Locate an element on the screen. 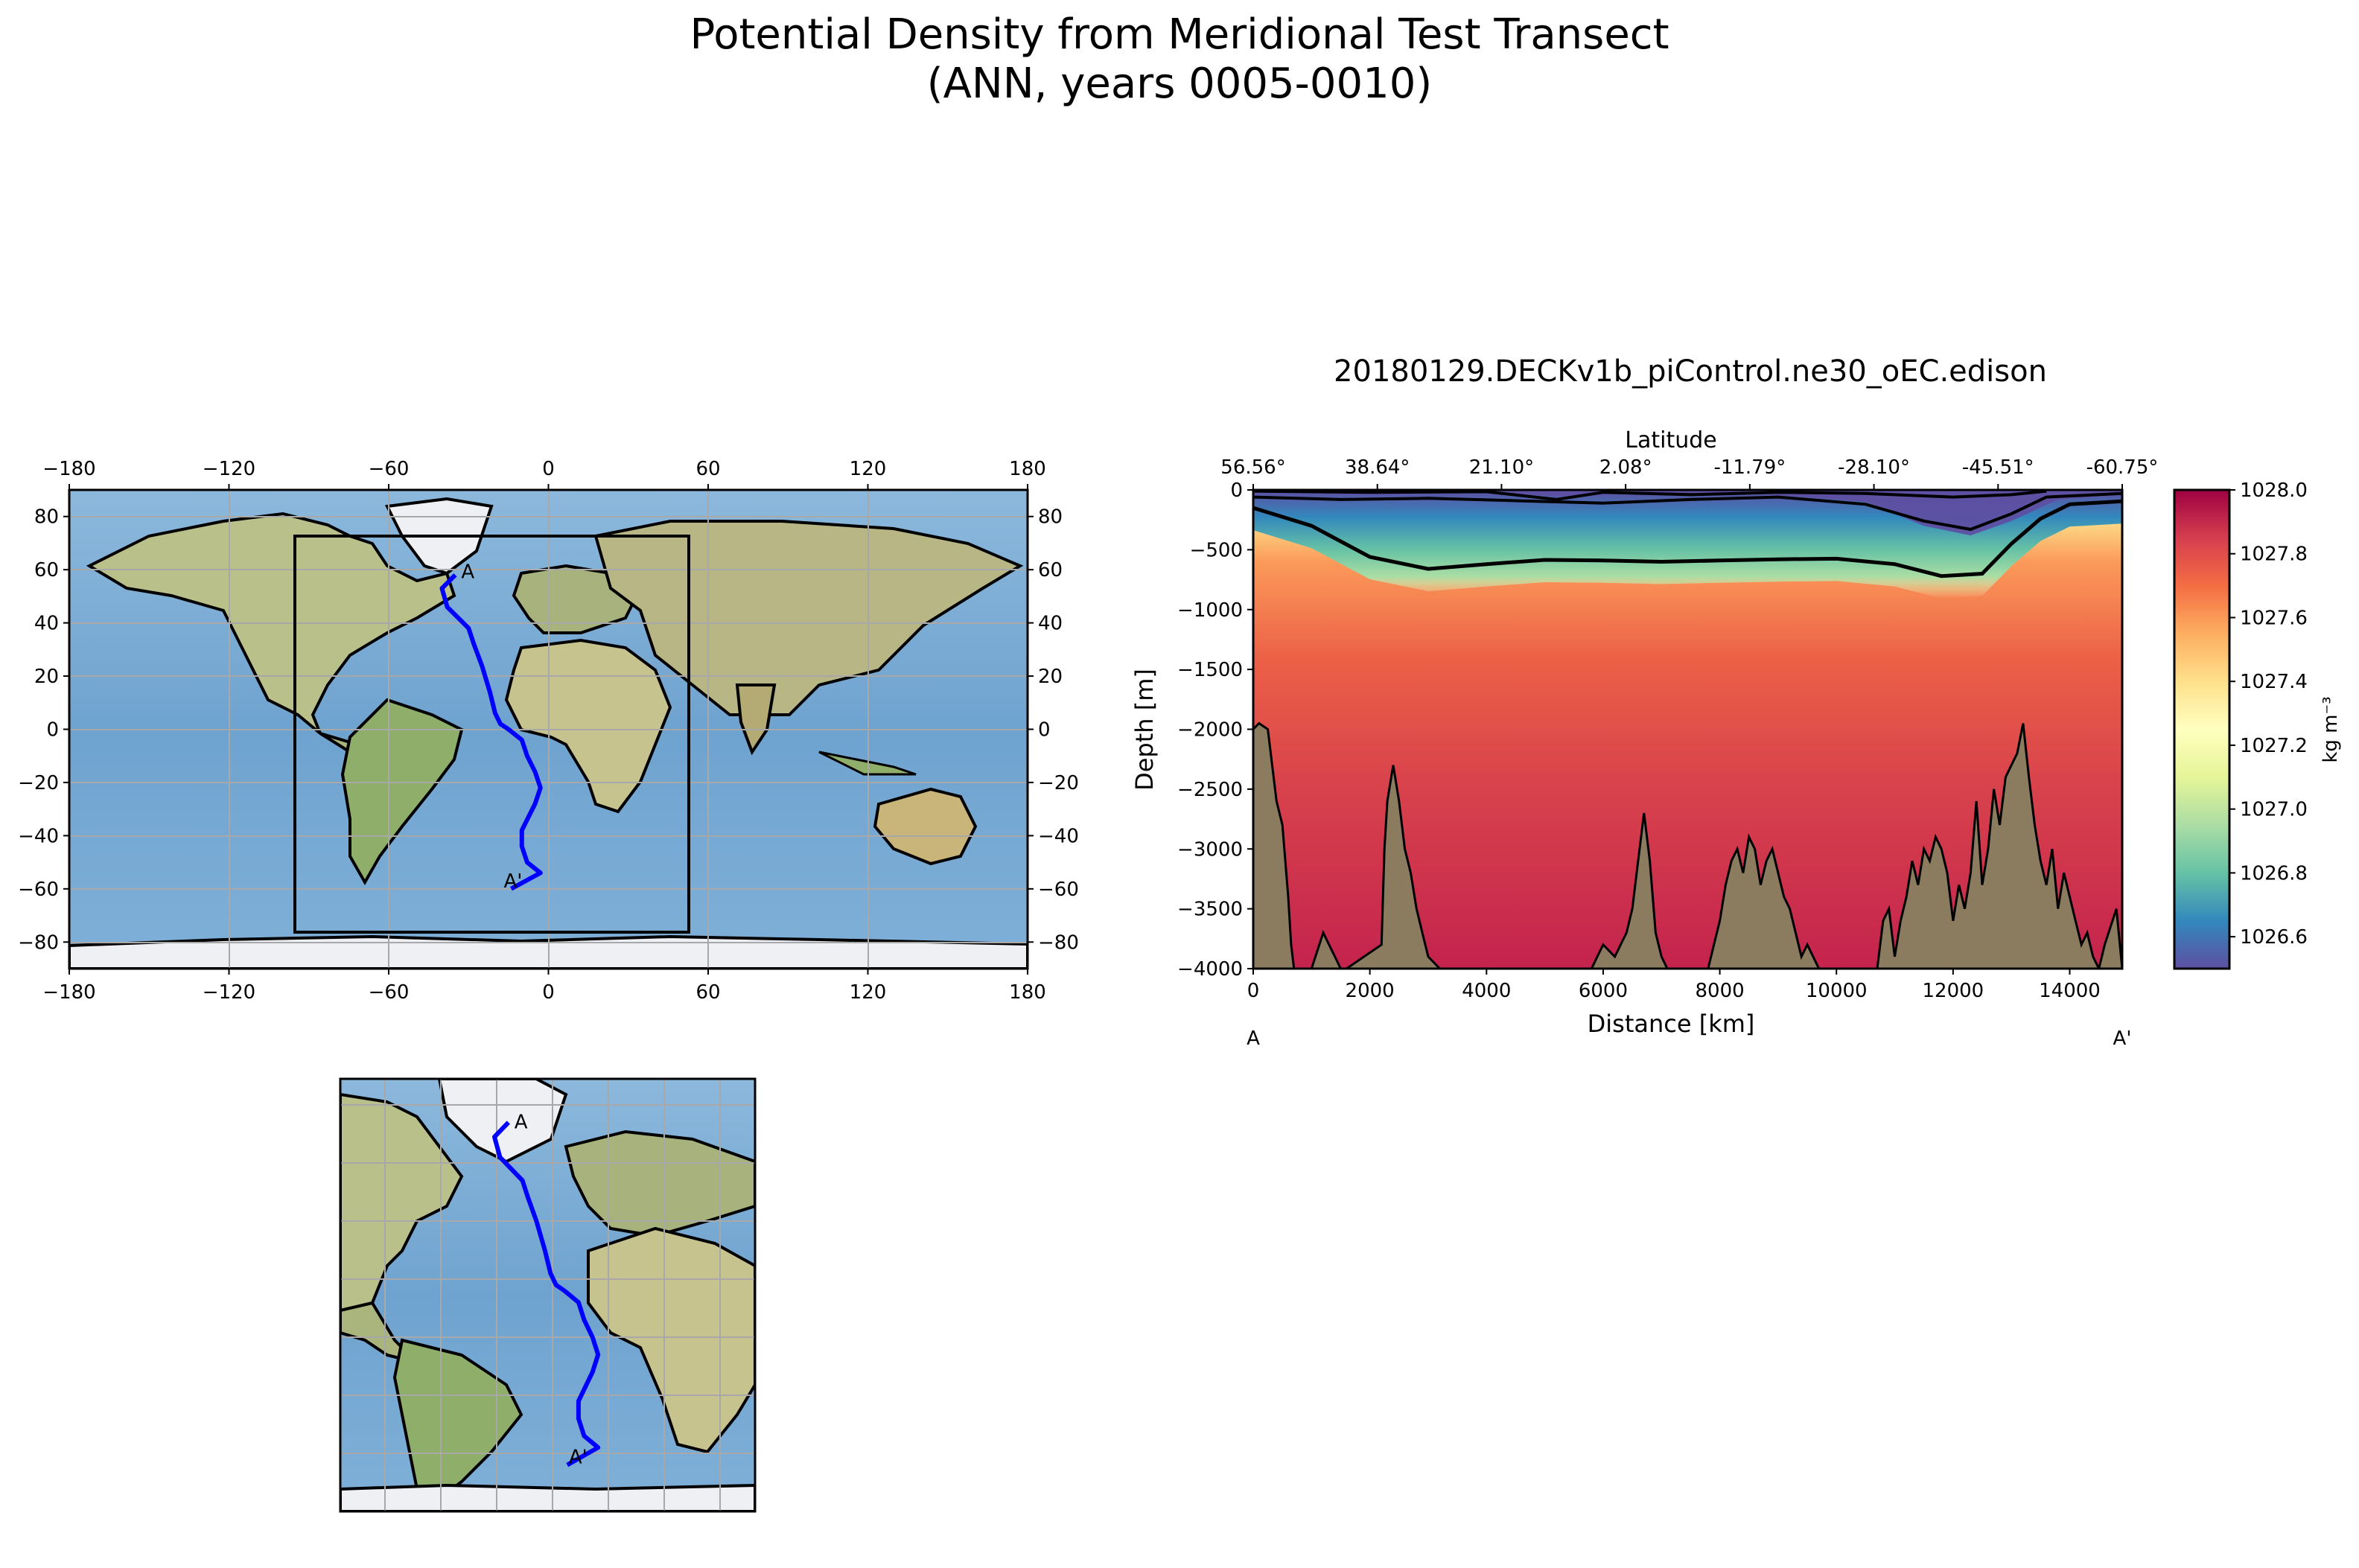 This screenshot has height=1568, width=2359. global-map-ytick-label-left: −20 is located at coordinates (38, 783).